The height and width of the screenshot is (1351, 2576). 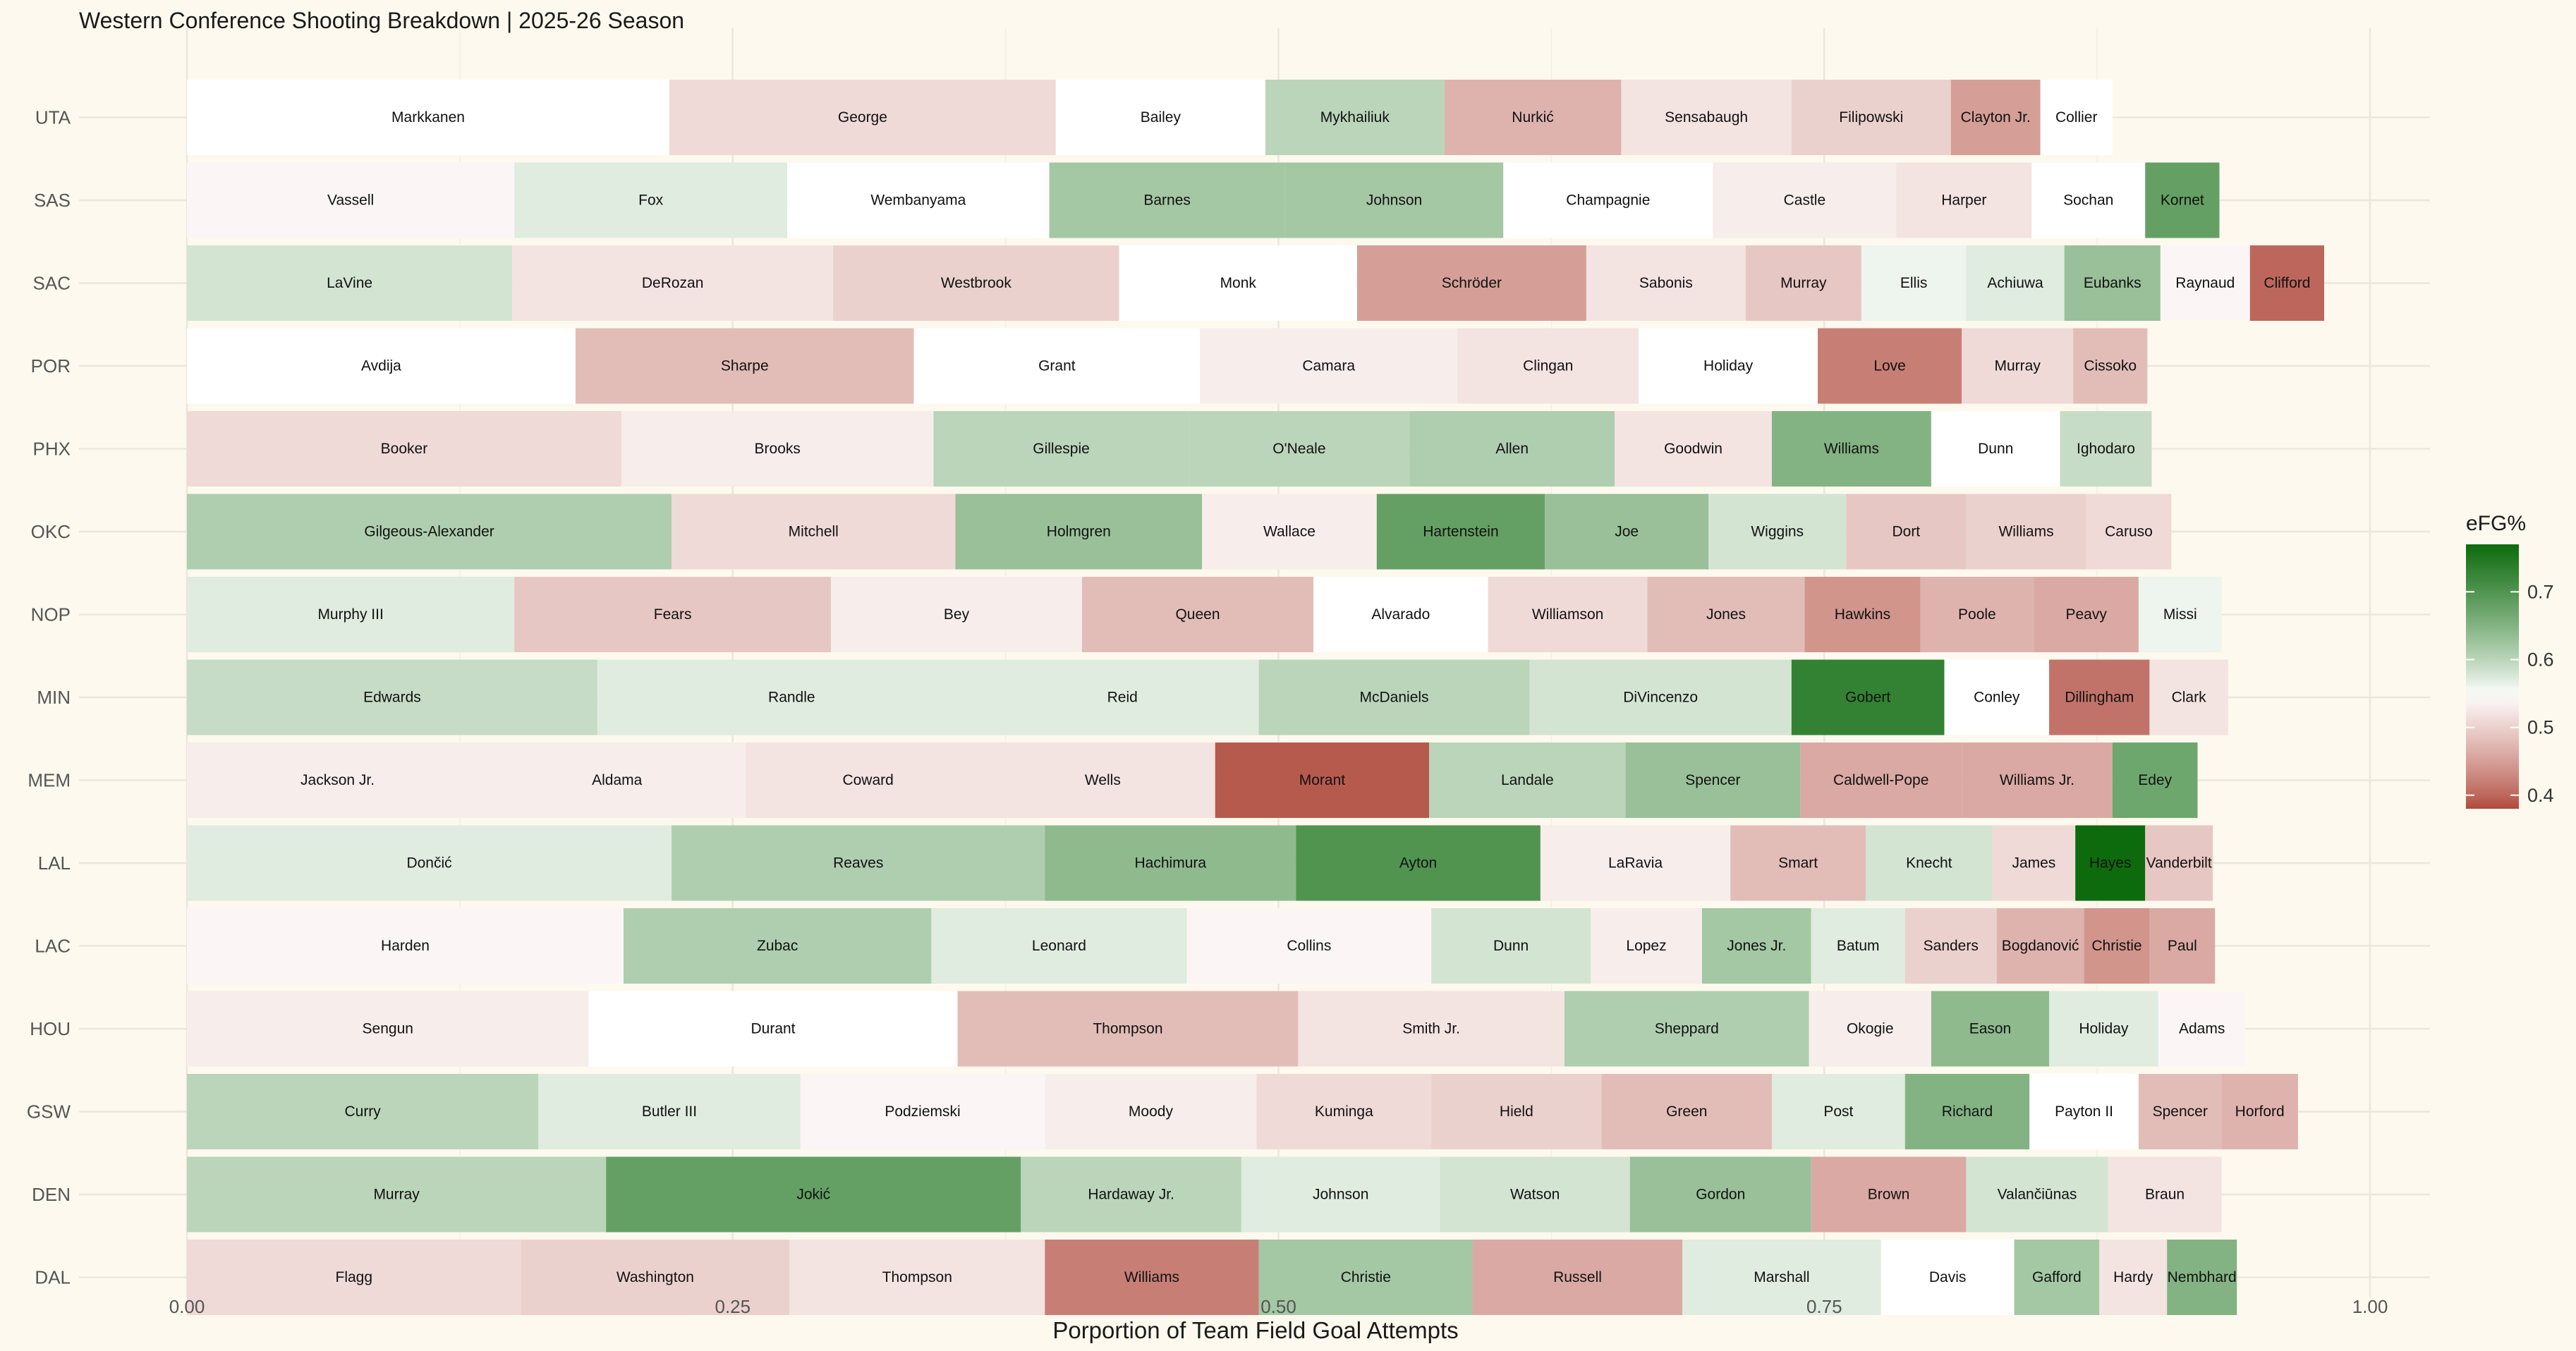 I want to click on segment-label: Butler III, so click(x=669, y=1112).